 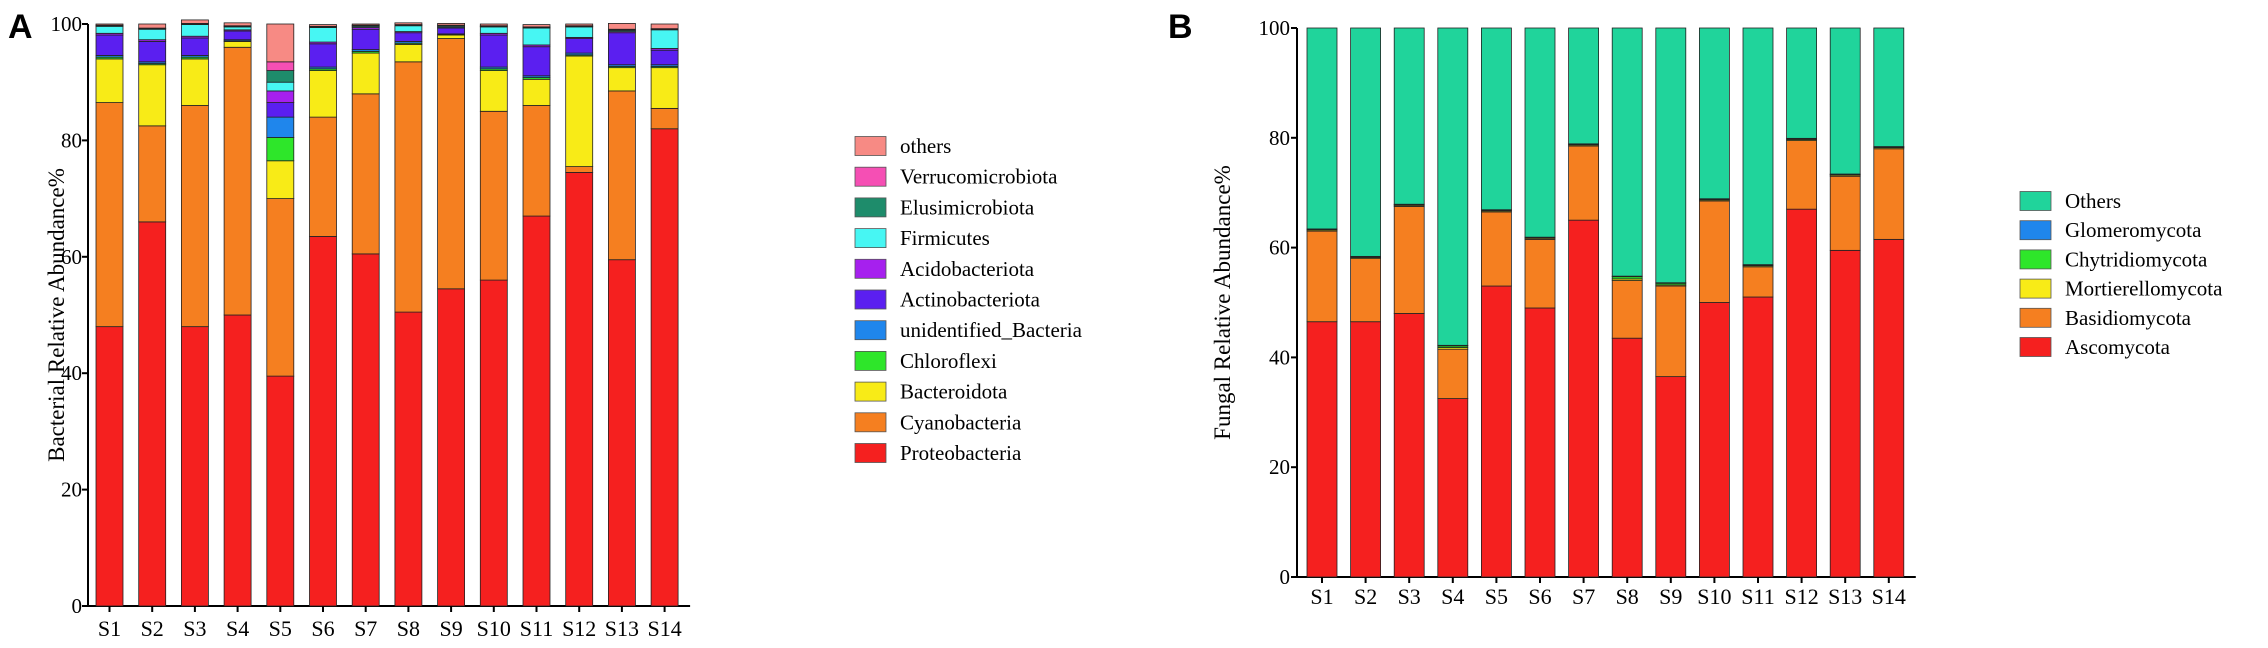 What do you see at coordinates (109, 24) in the screenshot?
I see `a-bar-s1-others` at bounding box center [109, 24].